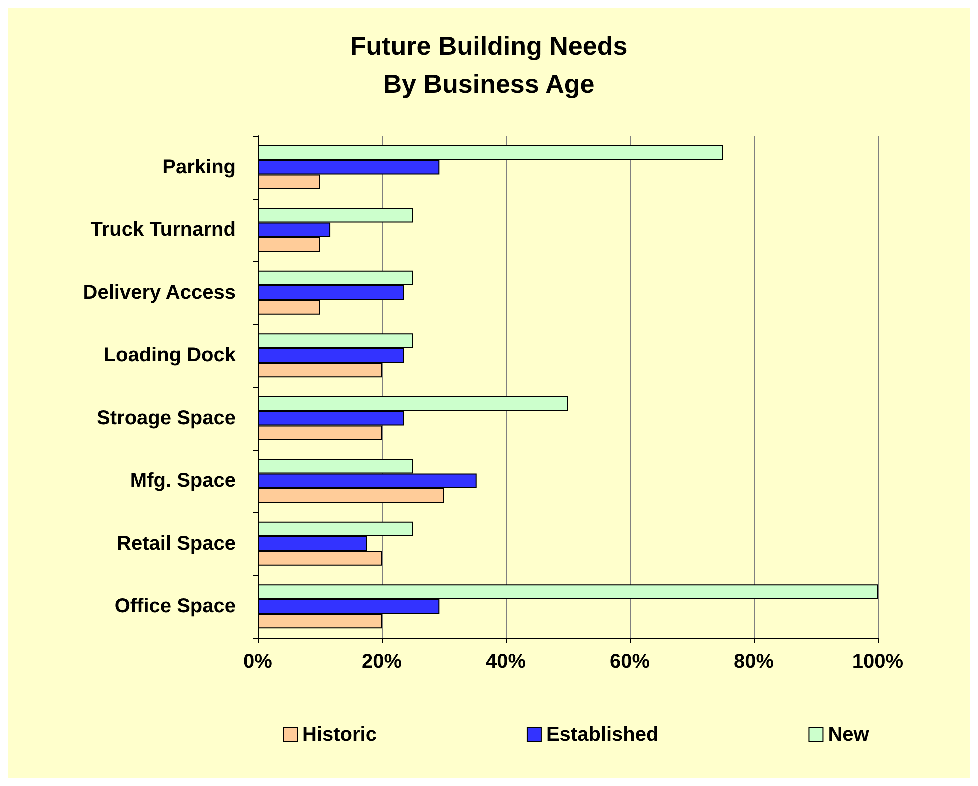 The image size is (978, 786). I want to click on y-tick-label: Stroage Space, so click(166, 418).